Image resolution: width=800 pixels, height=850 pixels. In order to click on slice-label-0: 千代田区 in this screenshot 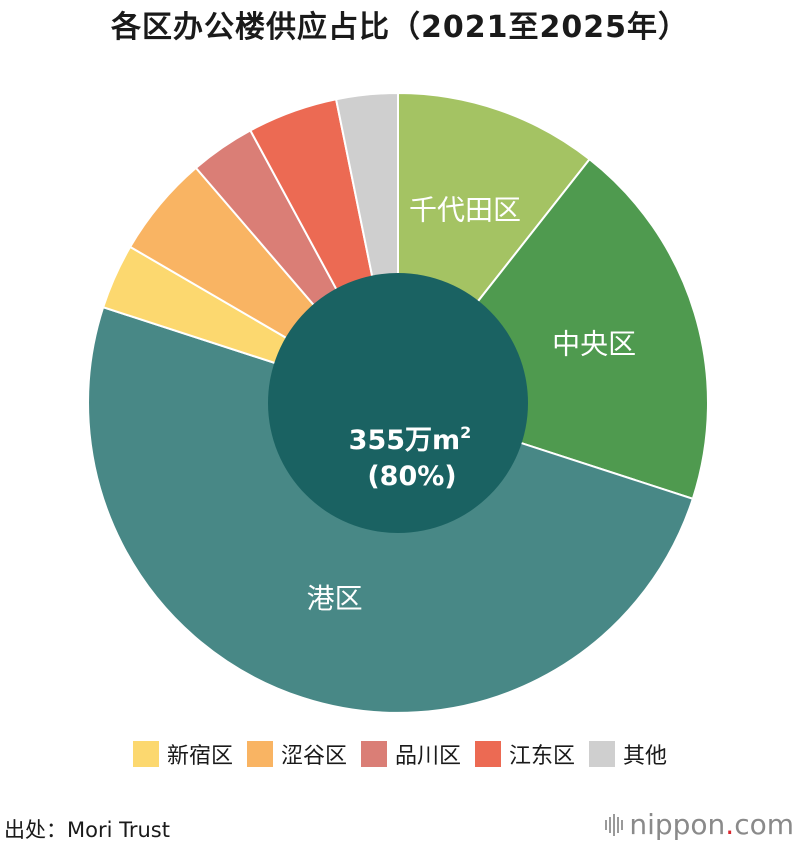, I will do `click(465, 209)`.